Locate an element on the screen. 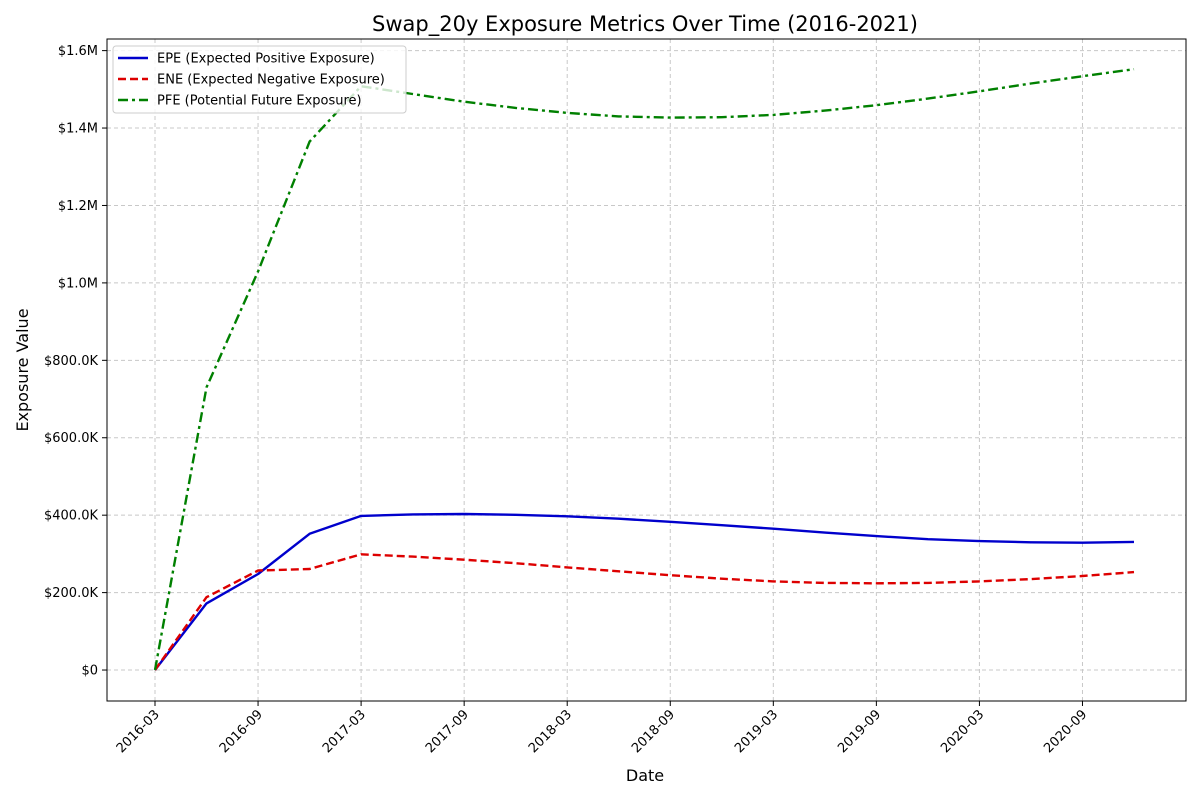 This screenshot has width=1200, height=800. y-tick-label: $1.6M is located at coordinates (78, 51).